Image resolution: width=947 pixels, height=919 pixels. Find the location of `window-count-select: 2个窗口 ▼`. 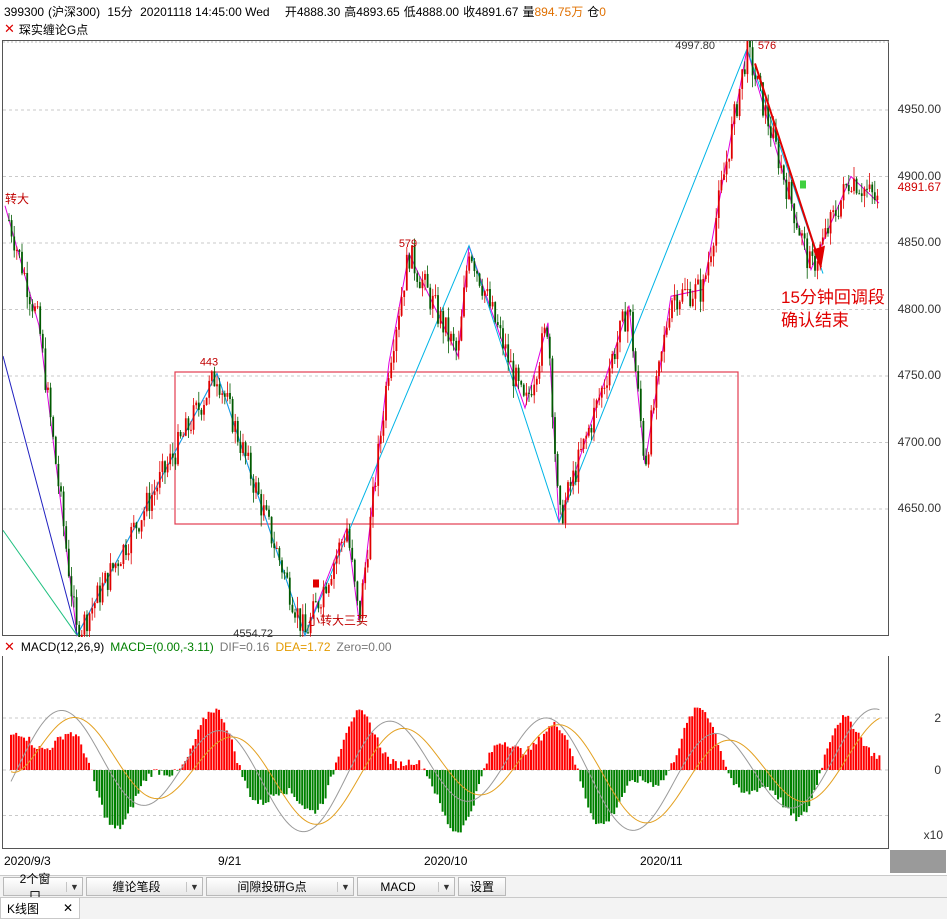

window-count-select: 2个窗口 ▼ is located at coordinates (43, 887).